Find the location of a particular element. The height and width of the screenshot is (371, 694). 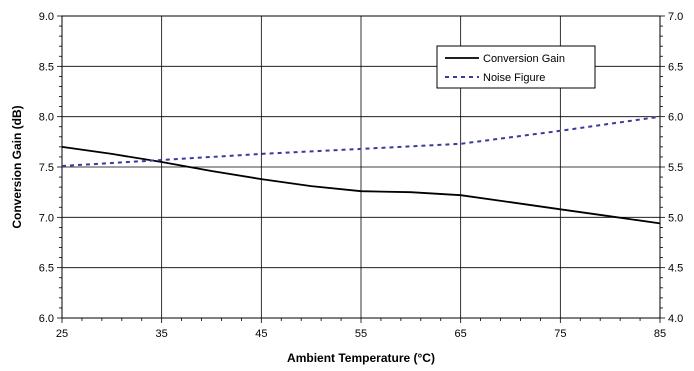

x-tick-label: 25 is located at coordinates (62, 334).